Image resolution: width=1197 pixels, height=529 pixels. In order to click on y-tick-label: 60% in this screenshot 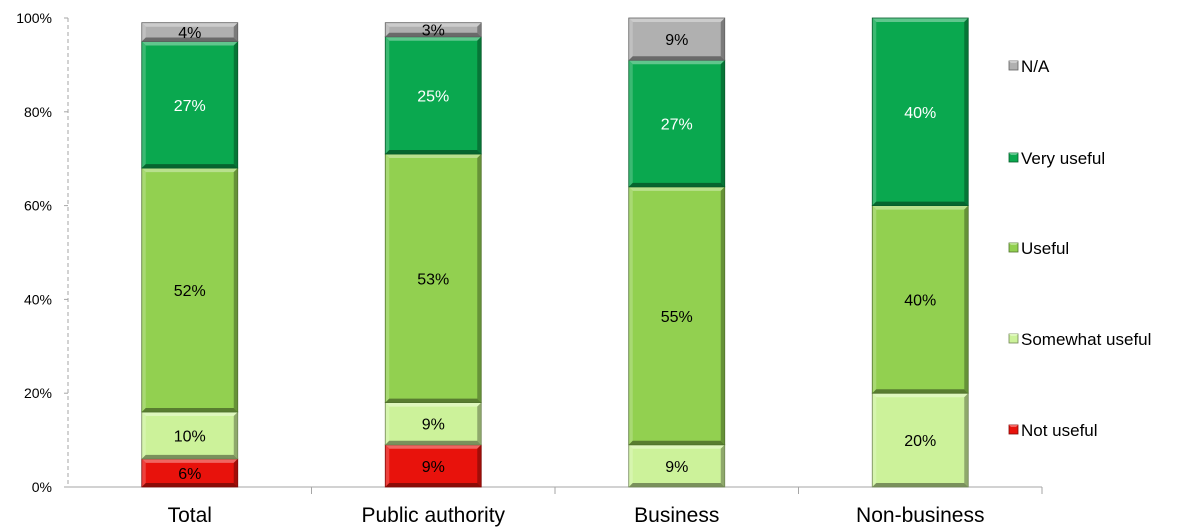, I will do `click(38, 206)`.